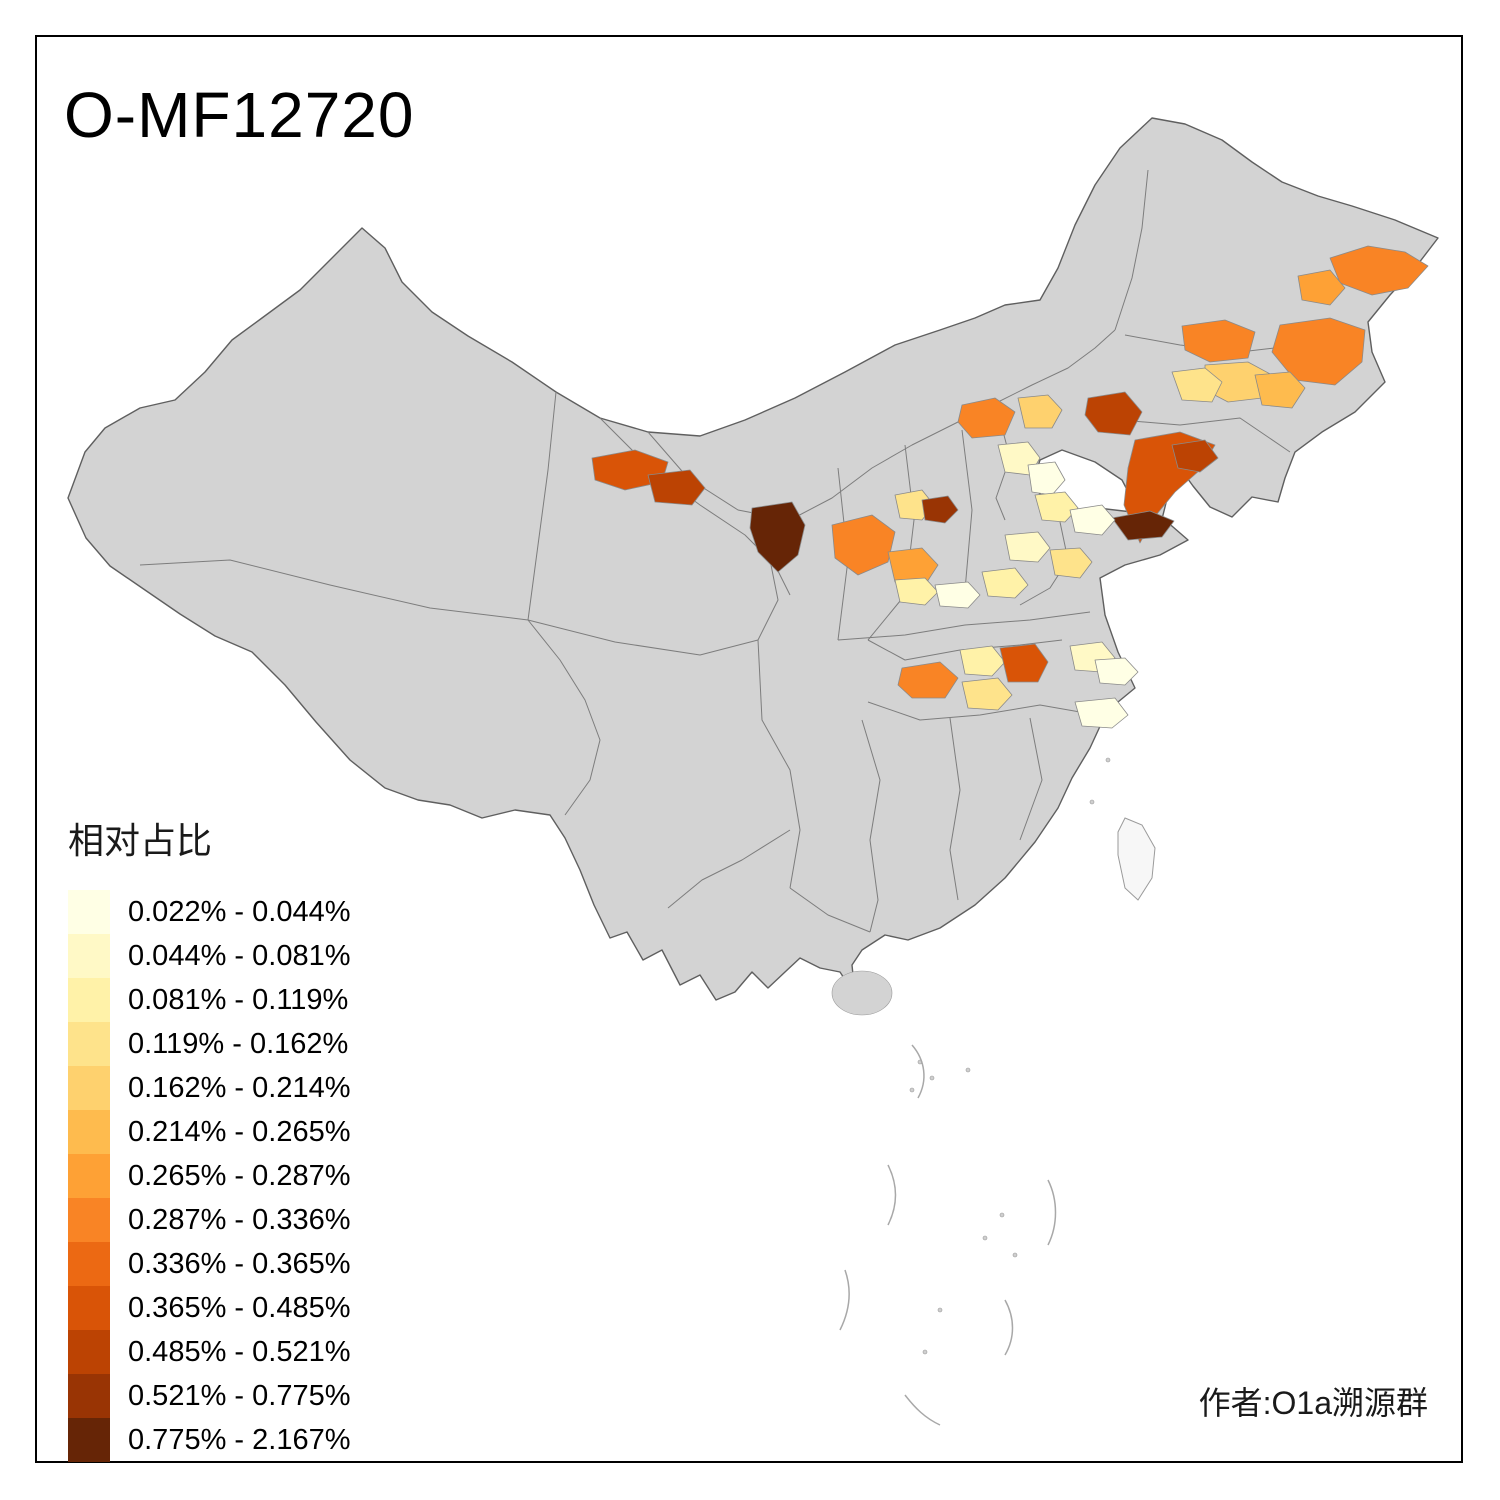 This screenshot has width=1500, height=1500. I want to click on legend-row: 0.287% - 0.336%, so click(248, 1220).